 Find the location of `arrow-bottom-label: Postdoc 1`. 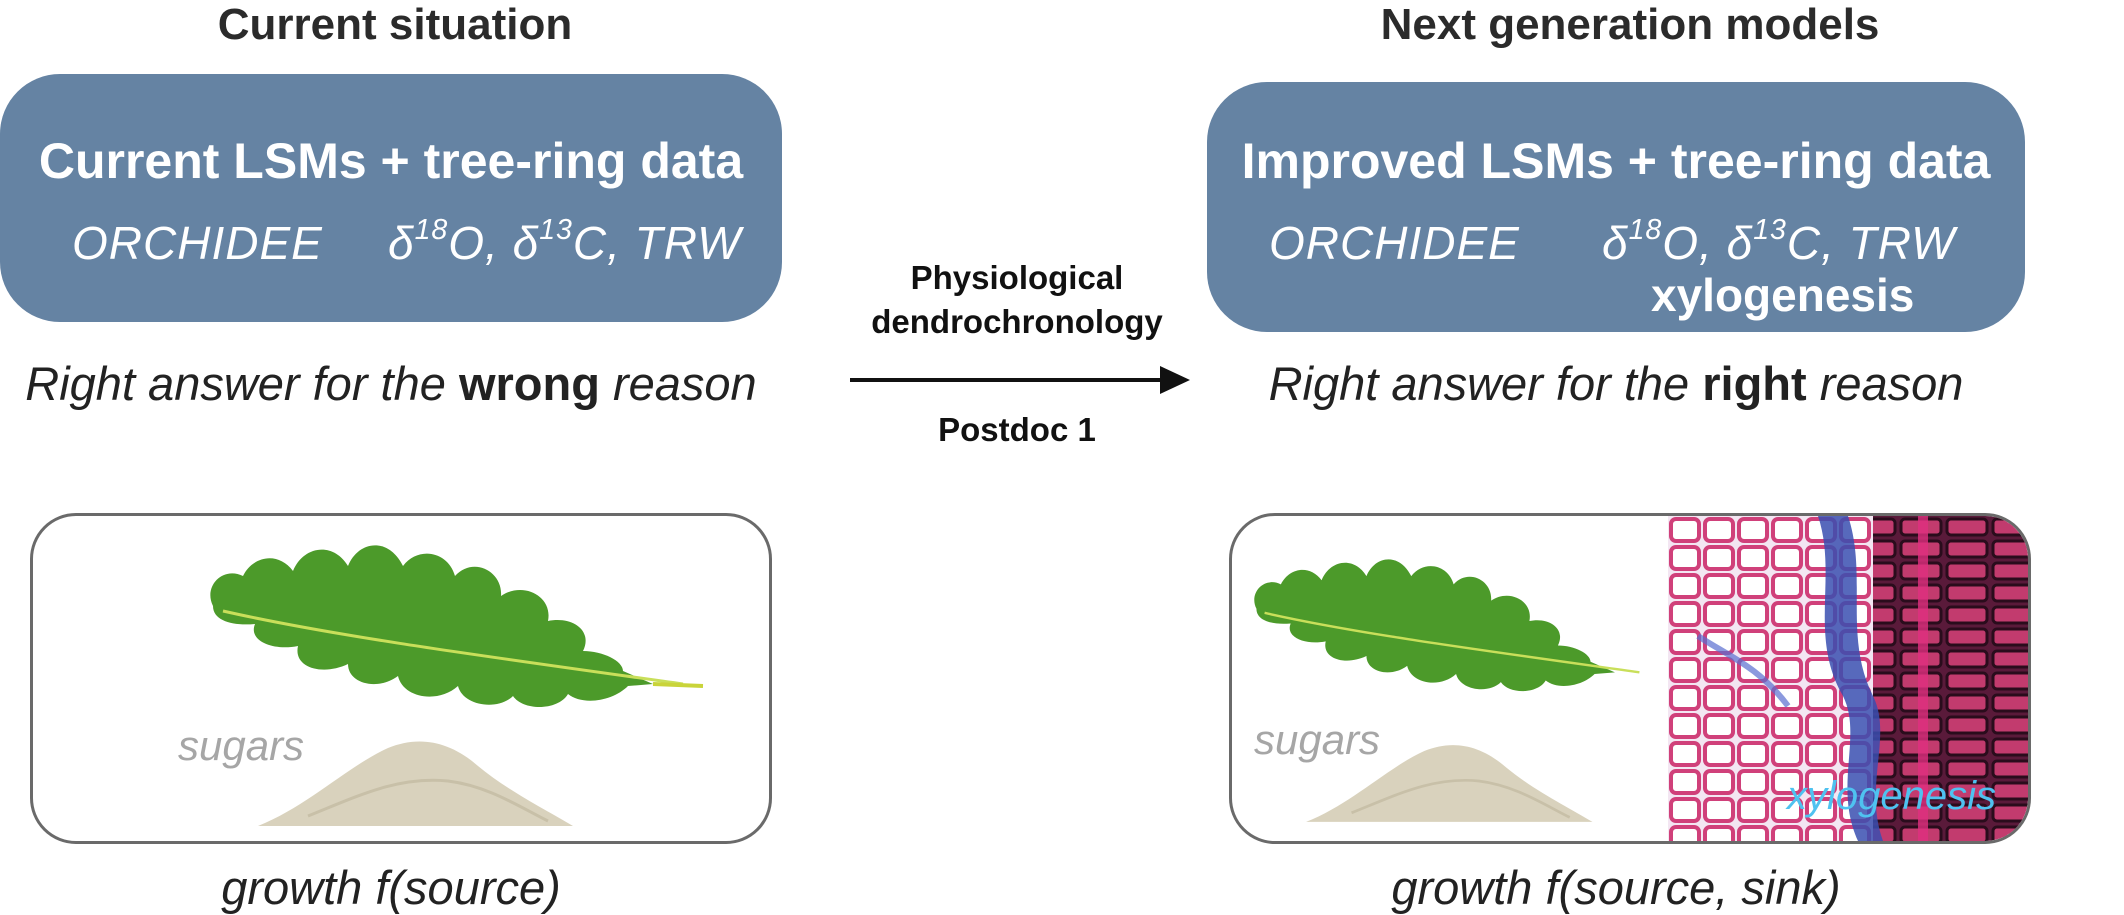

arrow-bottom-label: Postdoc 1 is located at coordinates (1017, 429).